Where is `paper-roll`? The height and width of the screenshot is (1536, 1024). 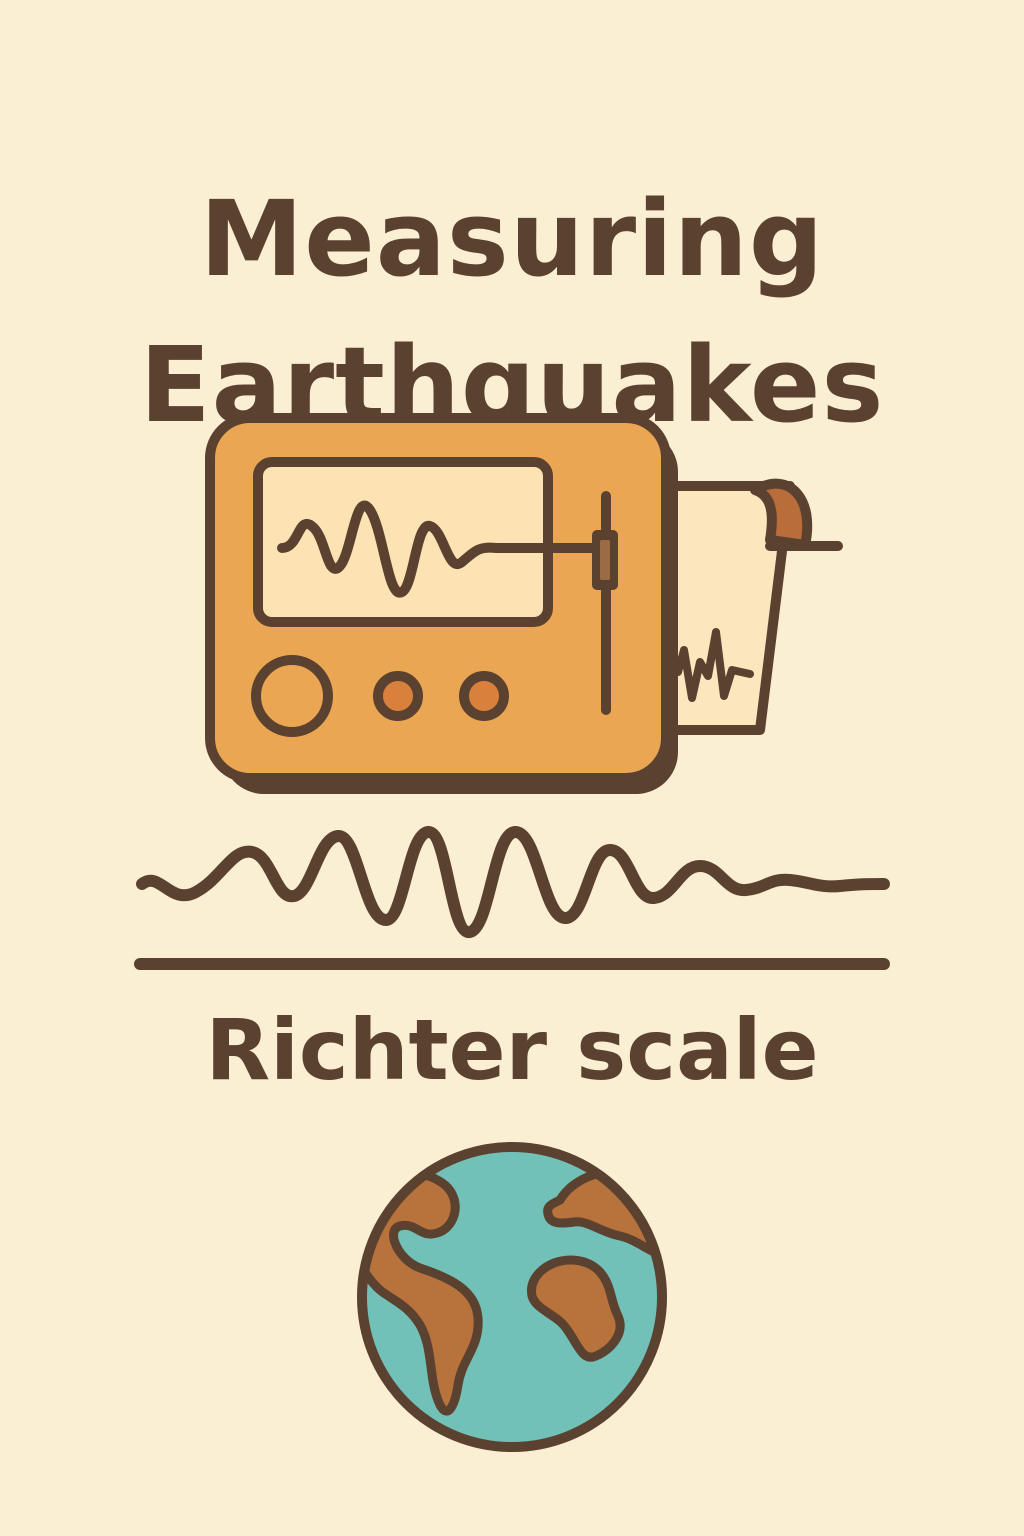
paper-roll is located at coordinates (781, 514).